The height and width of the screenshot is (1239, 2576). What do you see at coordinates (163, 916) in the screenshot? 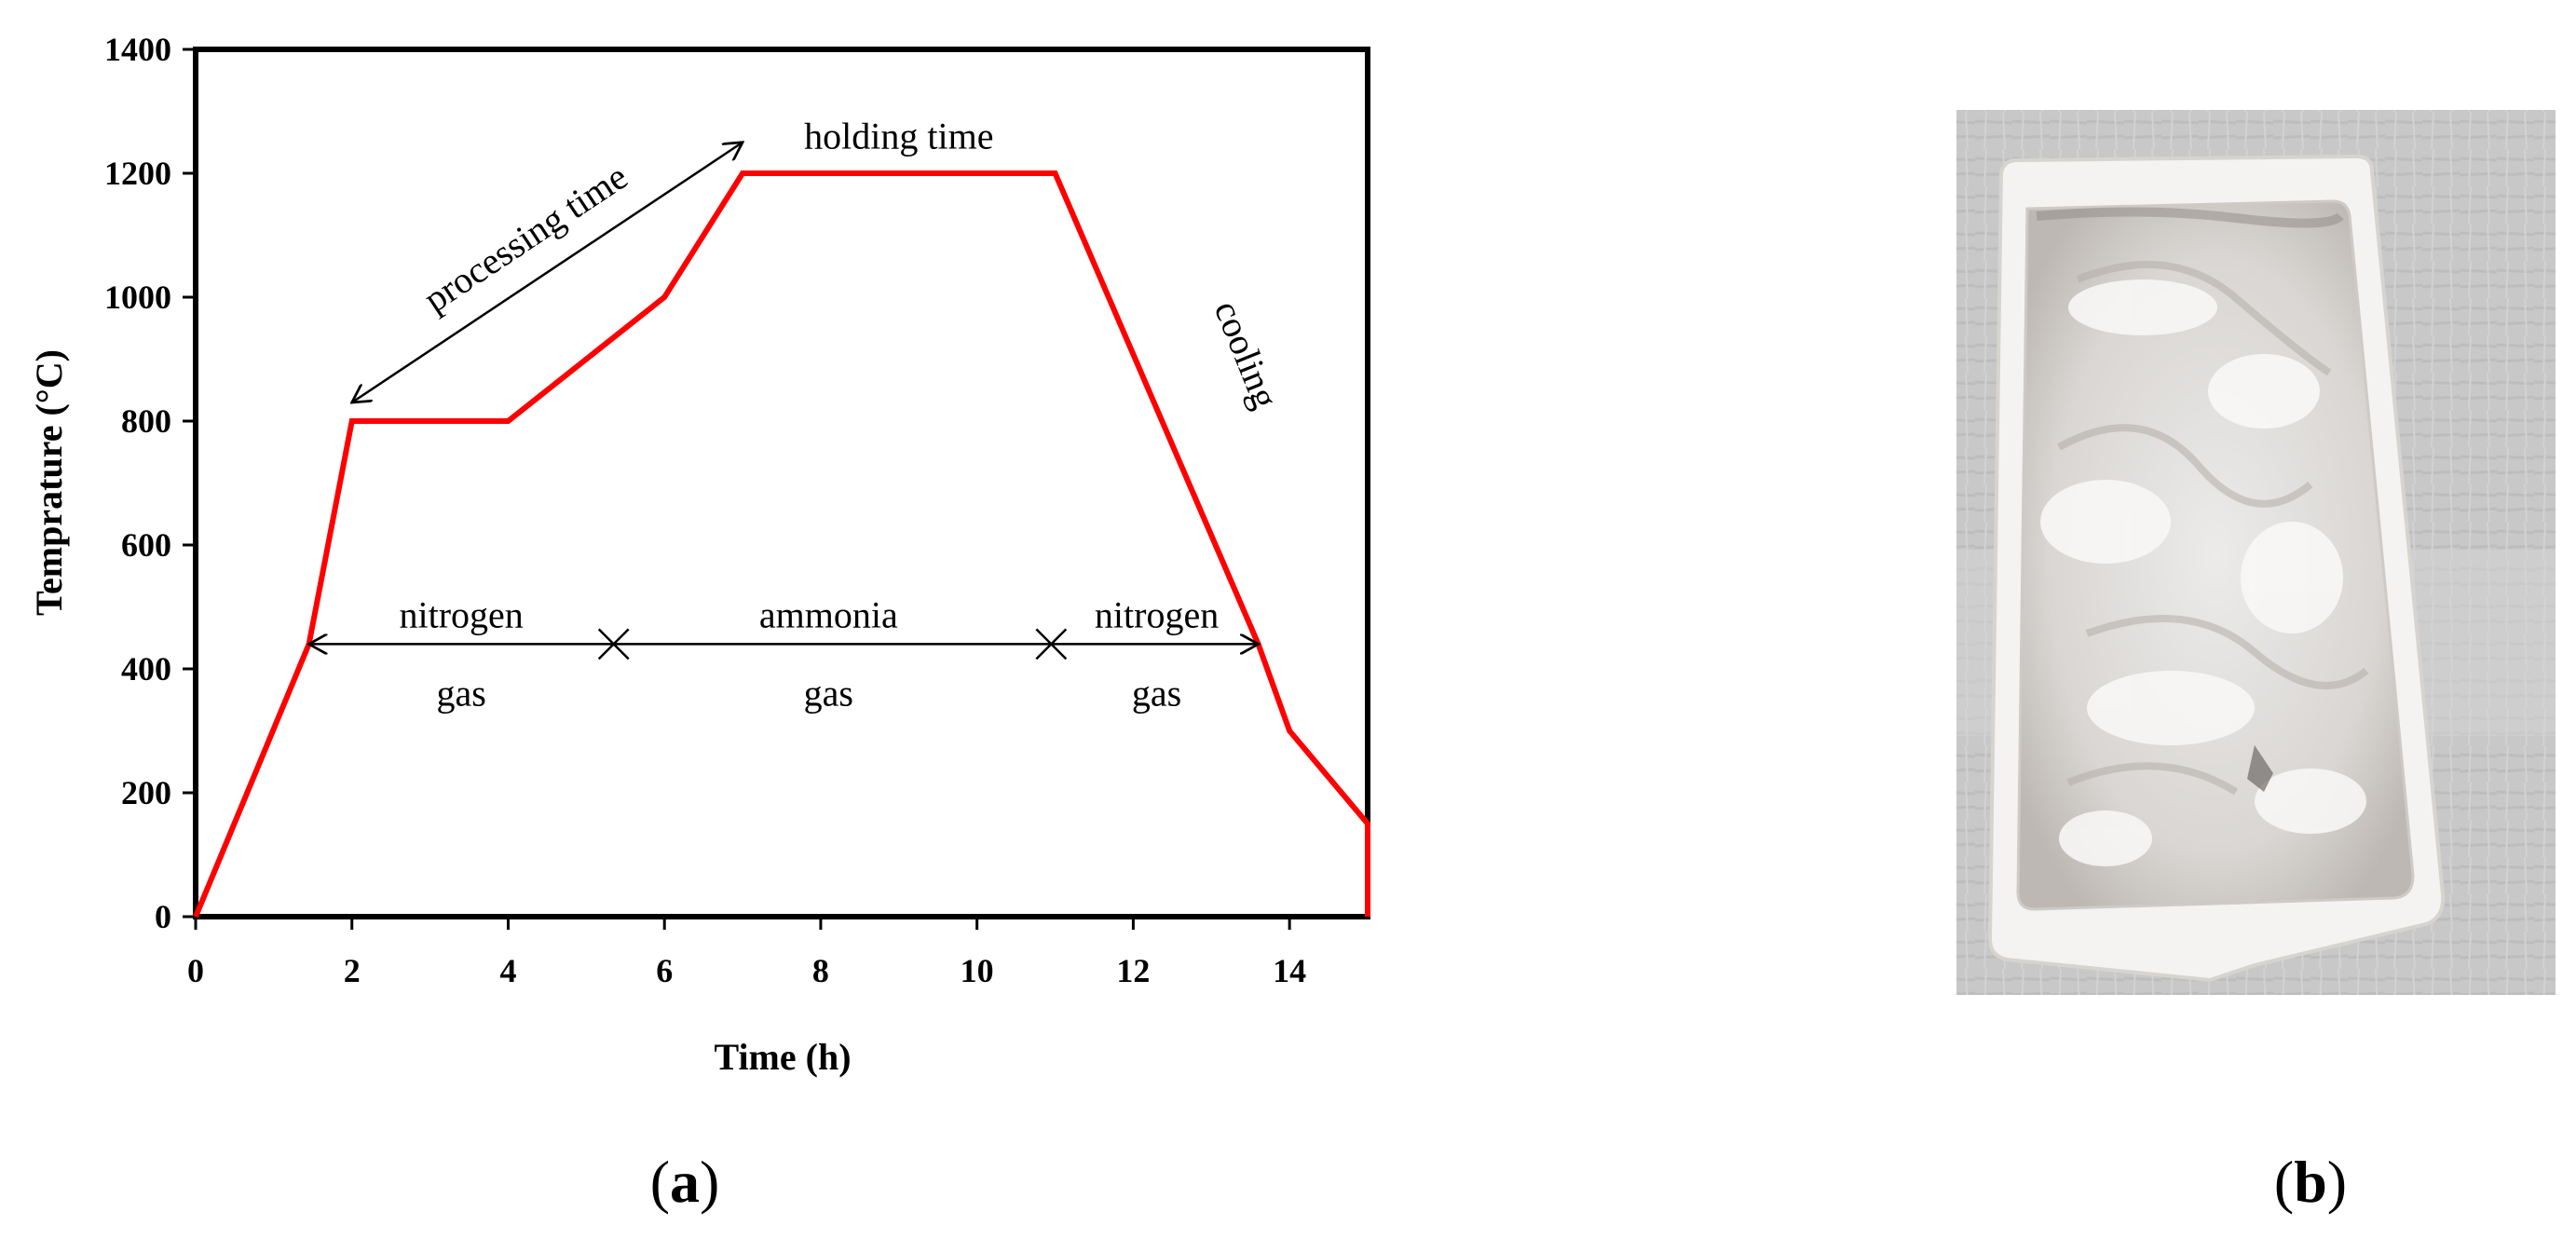
I see `y-tick-label: 0` at bounding box center [163, 916].